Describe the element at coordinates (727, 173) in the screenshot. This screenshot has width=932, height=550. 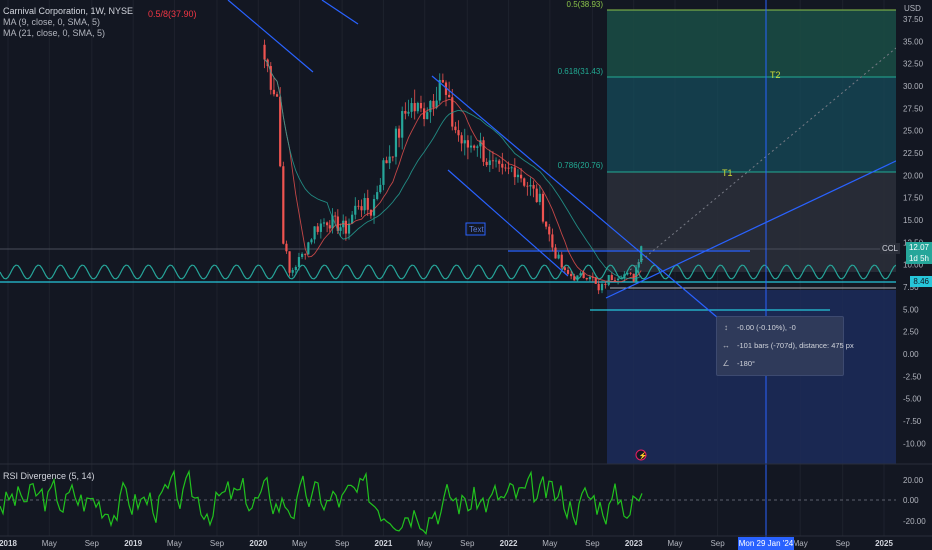
I see `target-t1-label: T1` at that location.